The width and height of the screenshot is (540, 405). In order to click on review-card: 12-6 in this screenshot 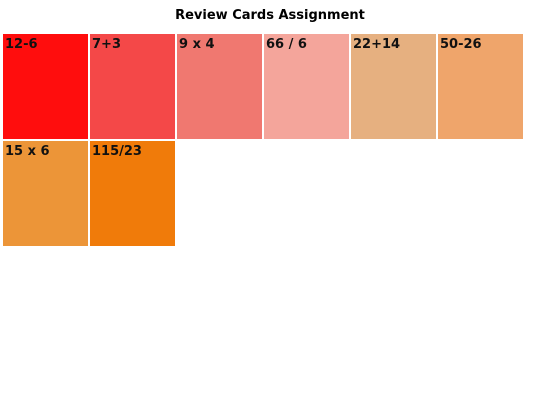, I will do `click(45, 86)`.